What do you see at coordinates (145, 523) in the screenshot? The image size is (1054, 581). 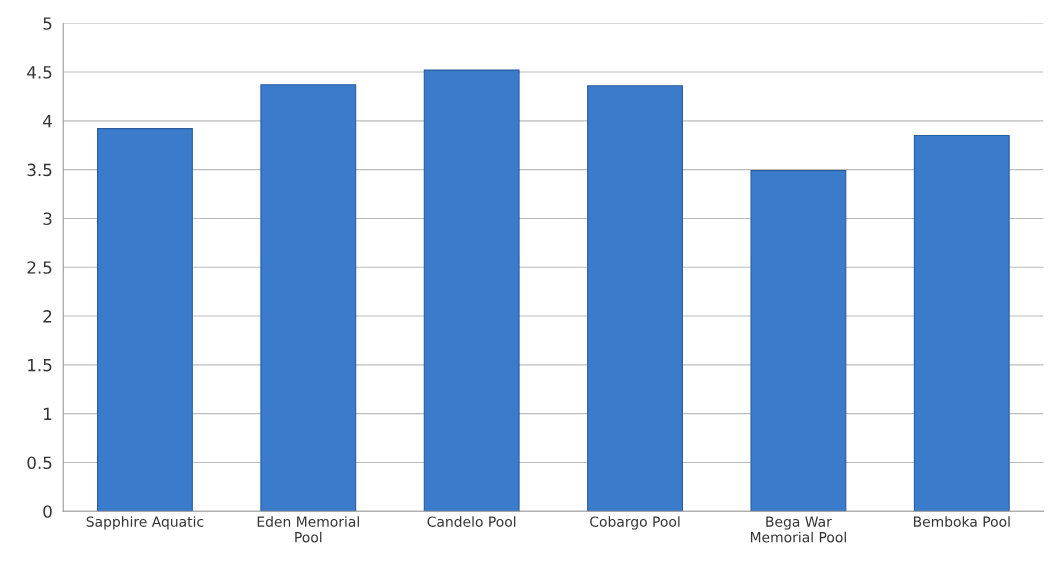 I see `x-tick-label: Sapphire Aquatic` at bounding box center [145, 523].